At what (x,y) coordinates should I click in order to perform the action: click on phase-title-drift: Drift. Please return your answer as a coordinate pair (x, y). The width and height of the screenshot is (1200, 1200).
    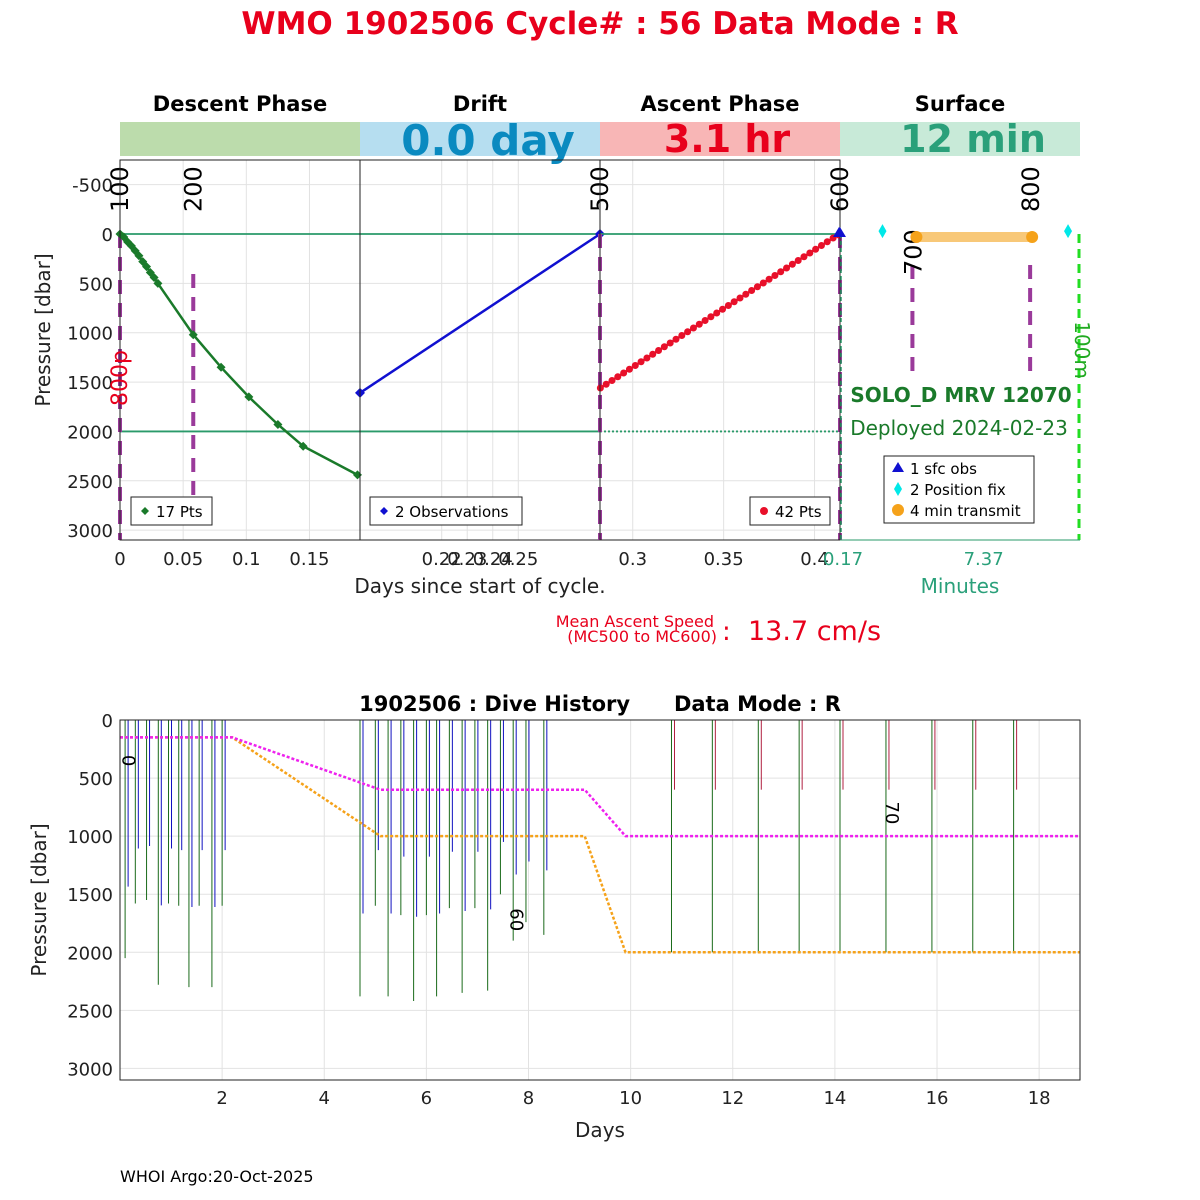
    Looking at the image, I should click on (480, 104).